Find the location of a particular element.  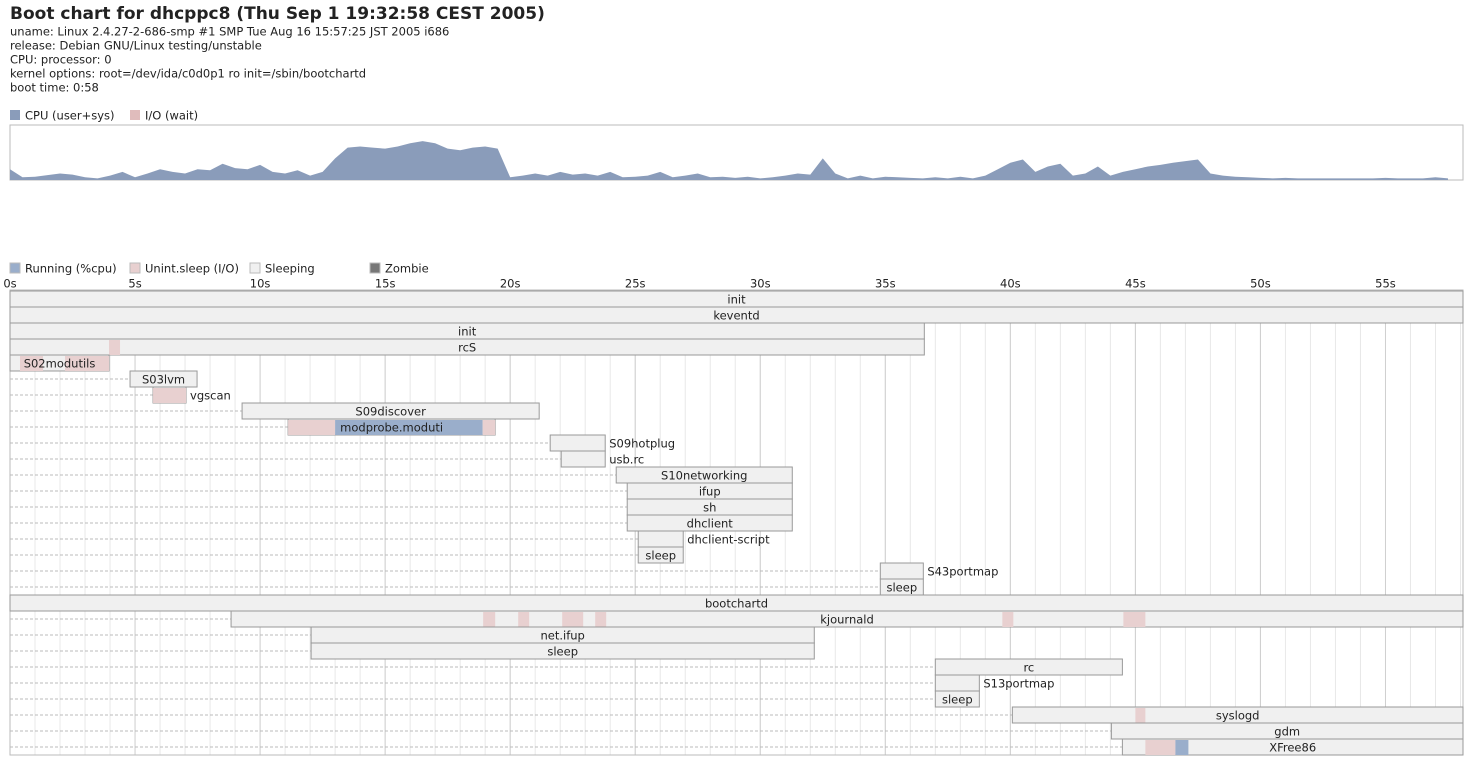

process-label: gdm is located at coordinates (1287, 732).